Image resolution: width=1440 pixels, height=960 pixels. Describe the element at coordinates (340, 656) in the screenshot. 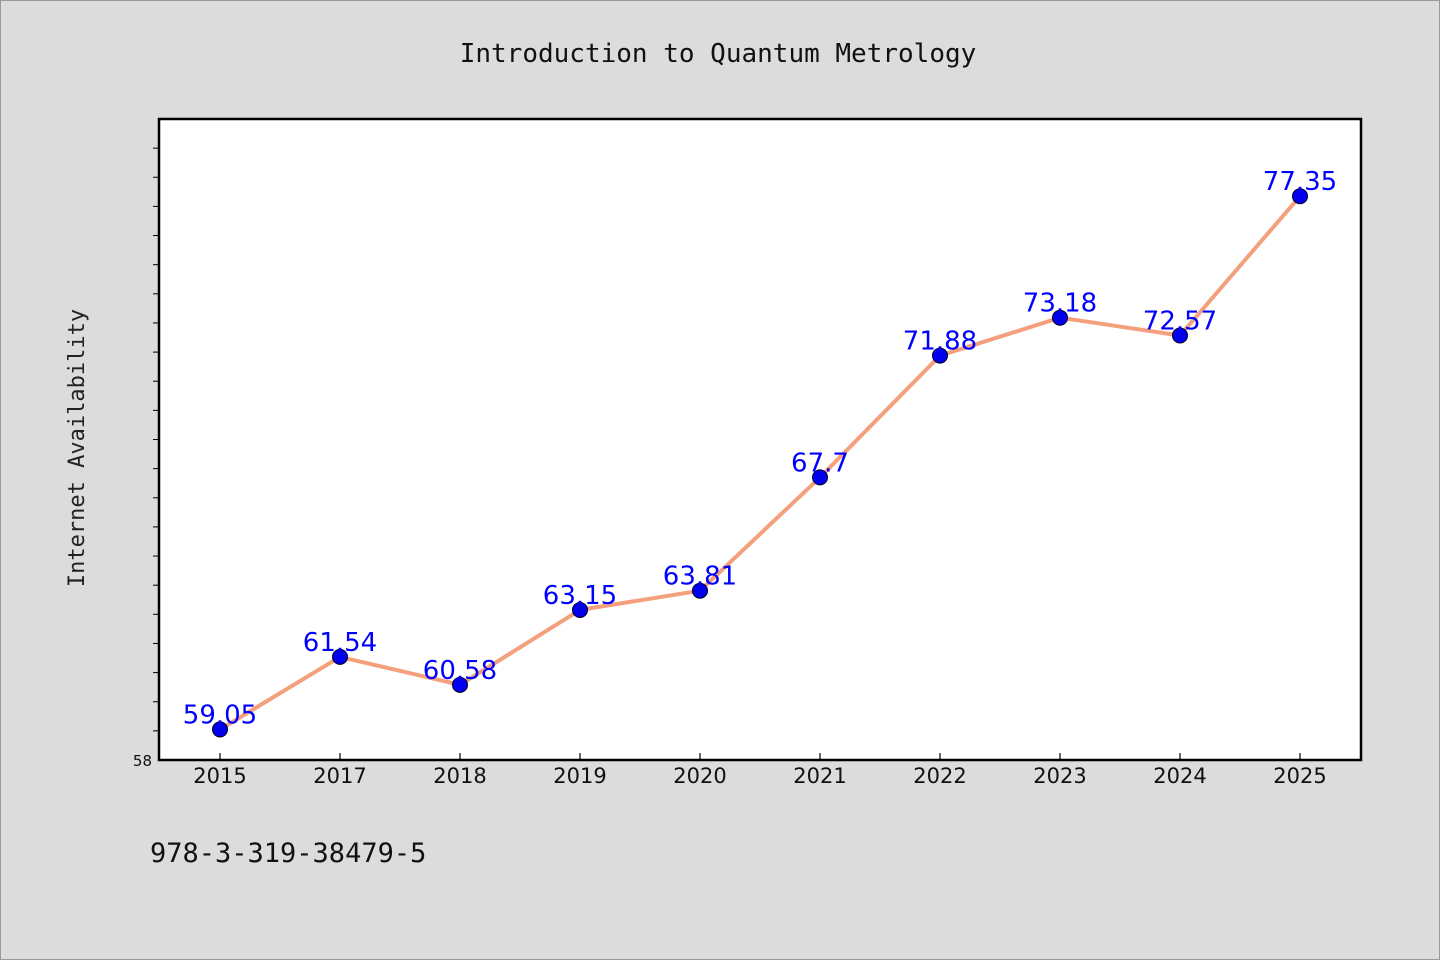

I see `data-point-2017` at that location.